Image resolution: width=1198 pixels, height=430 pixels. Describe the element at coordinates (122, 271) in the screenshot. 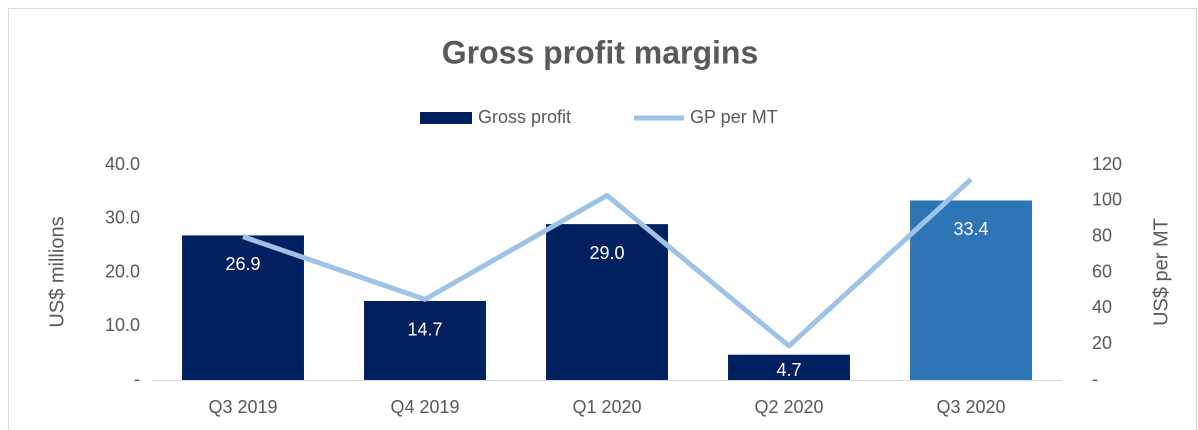

I see `y-tick-label: 20.0` at that location.